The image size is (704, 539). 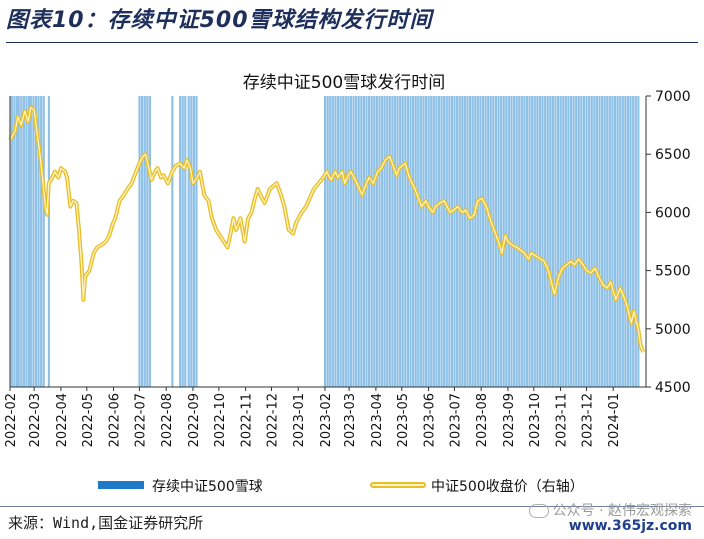 I want to click on x-axis-tick-label: 2023-10, so click(x=535, y=420).